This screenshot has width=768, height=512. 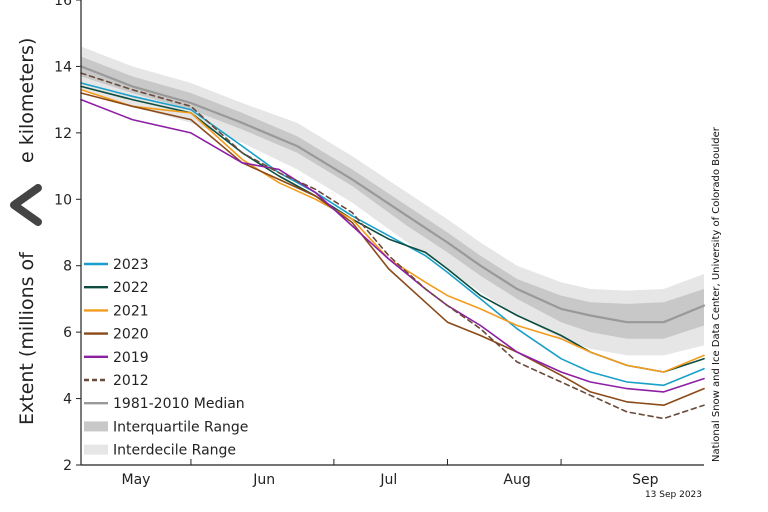 I want to click on legend-label: 2012, so click(x=131, y=381).